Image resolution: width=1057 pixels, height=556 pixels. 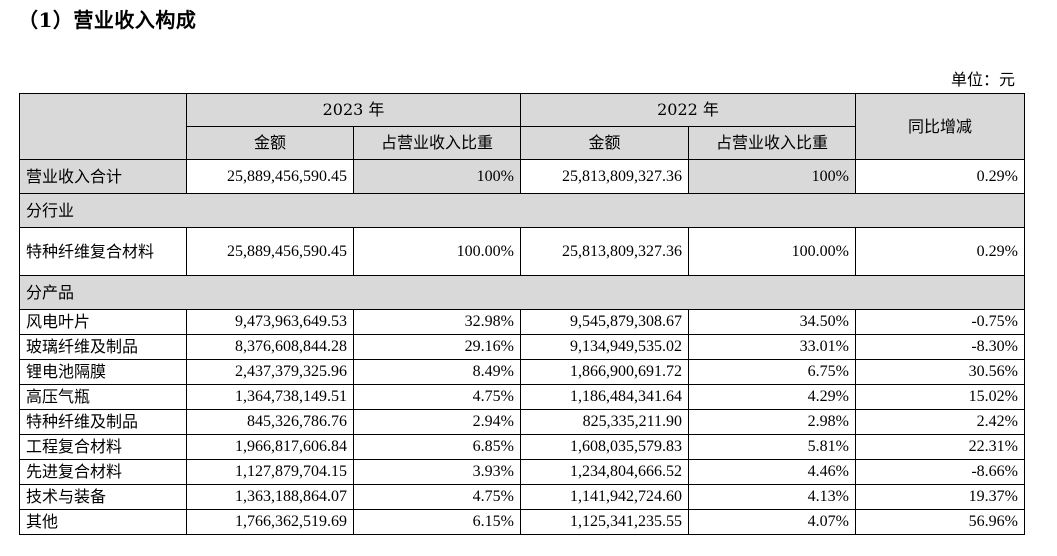 What do you see at coordinates (270, 176) in the screenshot?
I see `total-amount-2023: 25,889,456,590.45` at bounding box center [270, 176].